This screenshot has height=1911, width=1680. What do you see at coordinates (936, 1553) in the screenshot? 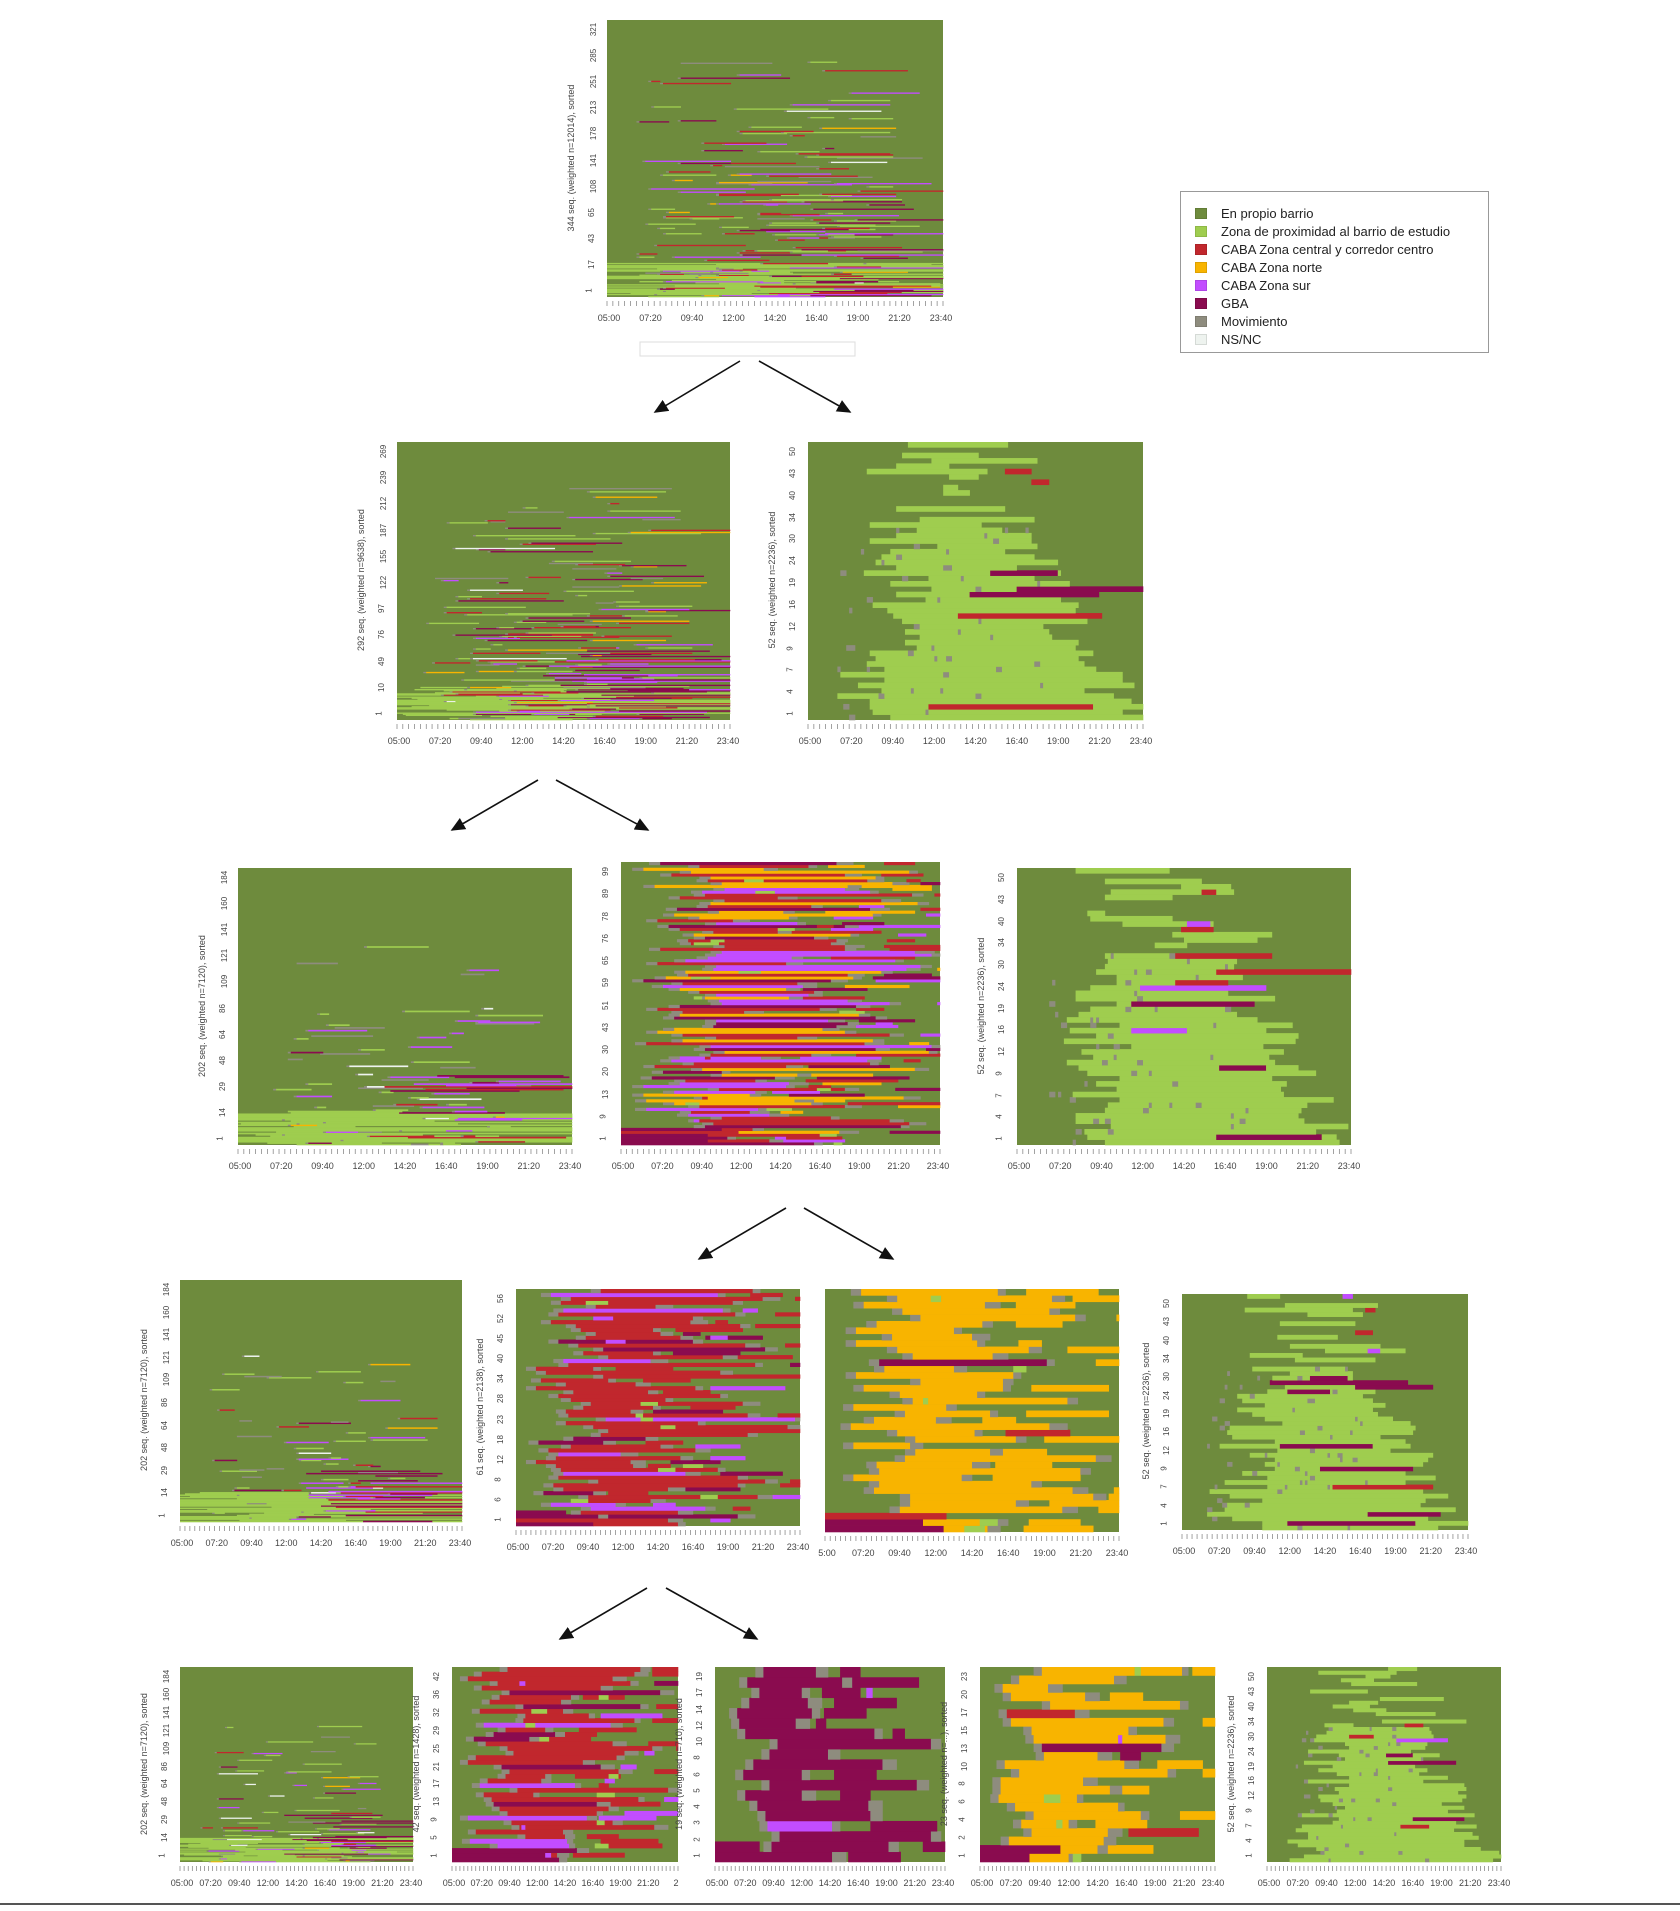
I see `x-tick-label: 12:00` at bounding box center [936, 1553].